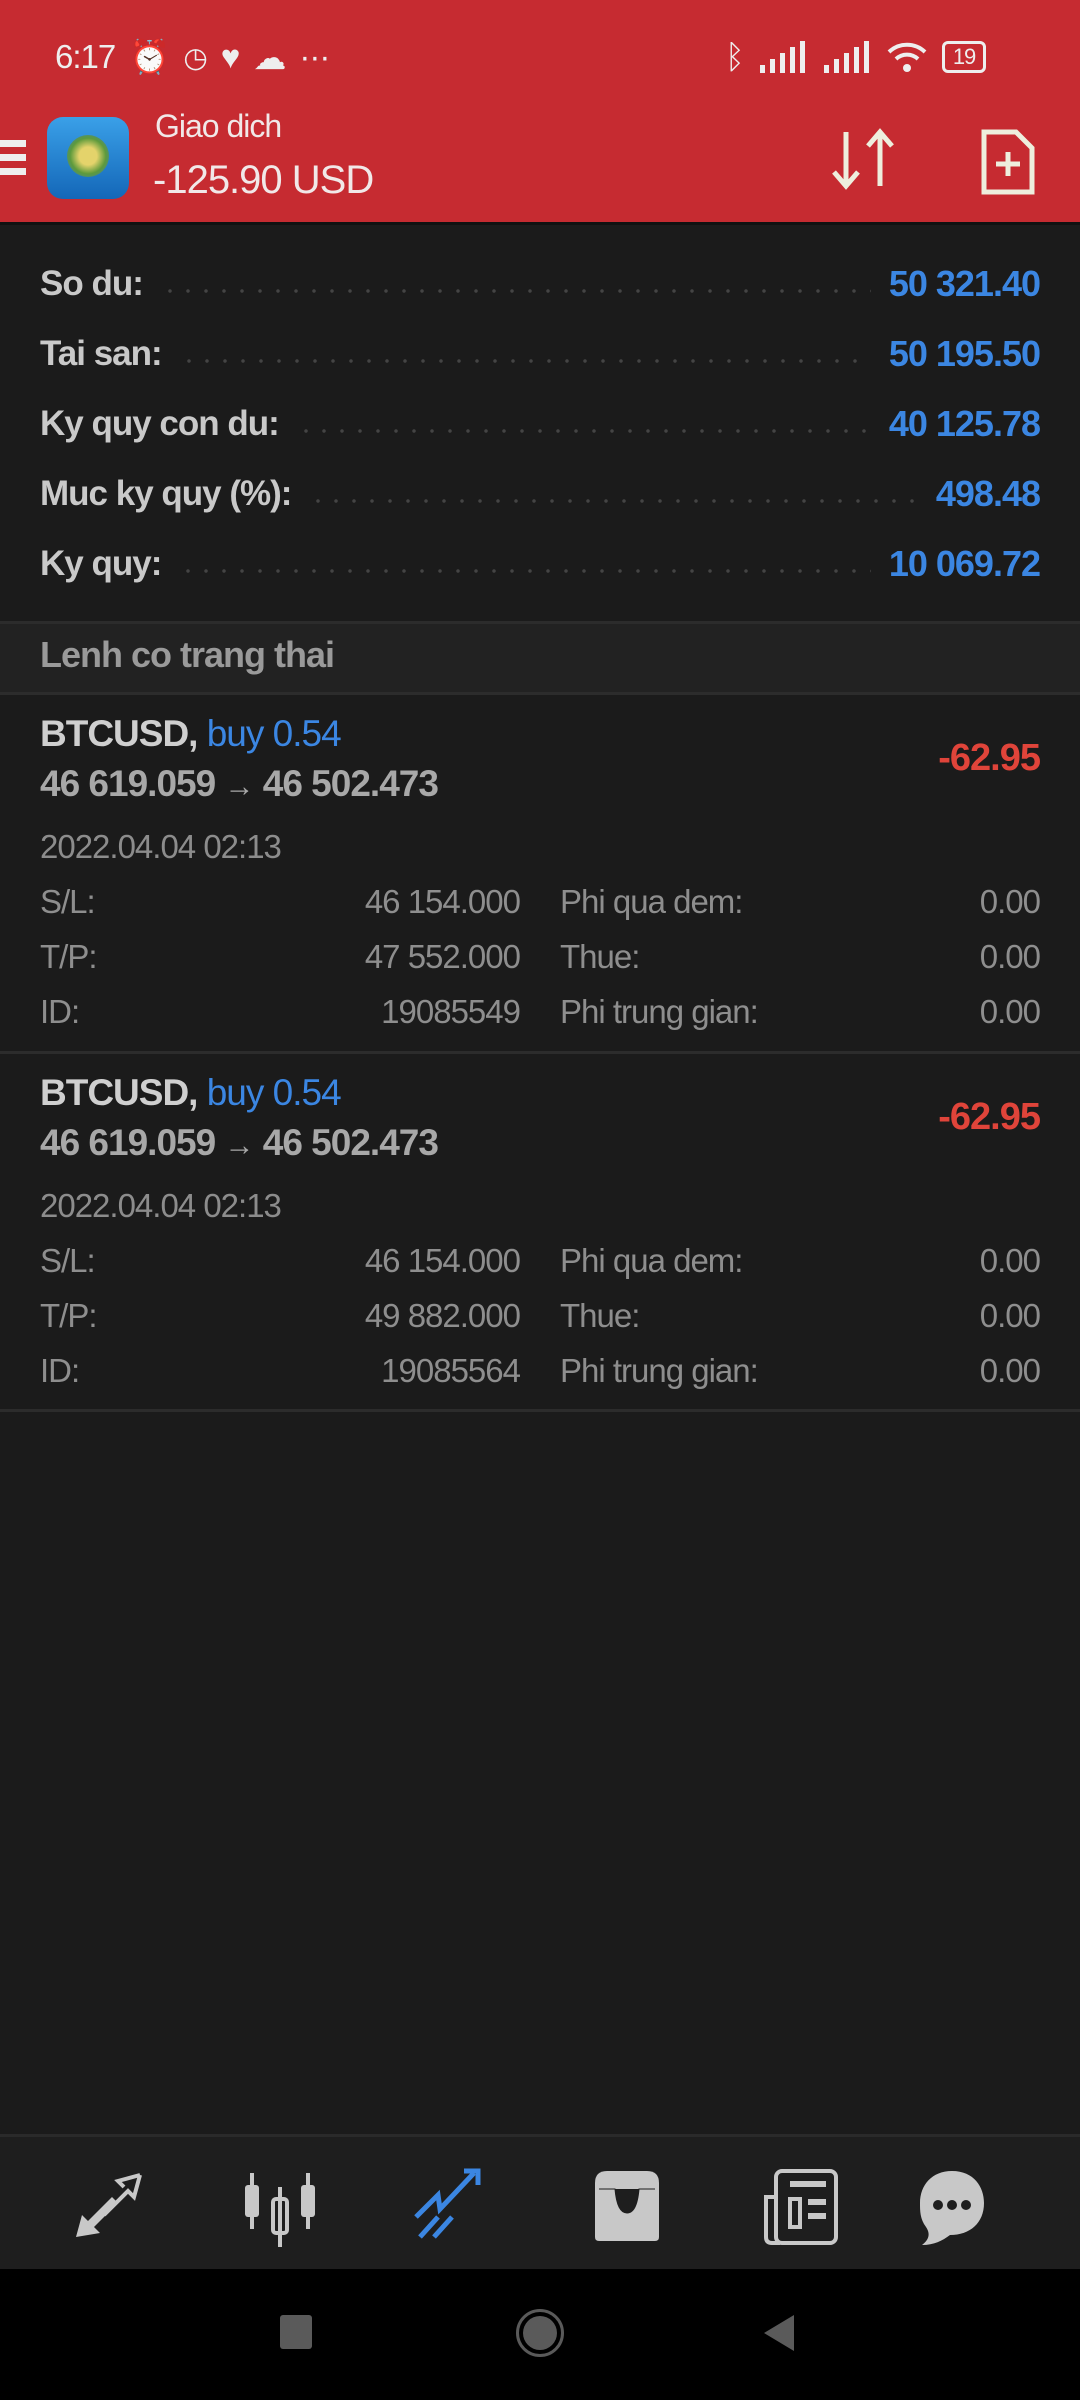 The height and width of the screenshot is (2400, 1080). What do you see at coordinates (540, 2201) in the screenshot?
I see `bottom-nav` at bounding box center [540, 2201].